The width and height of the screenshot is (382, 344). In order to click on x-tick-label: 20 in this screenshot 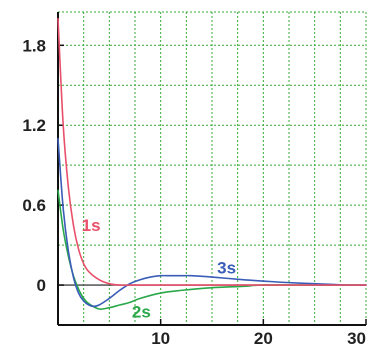, I will do `click(263, 336)`.